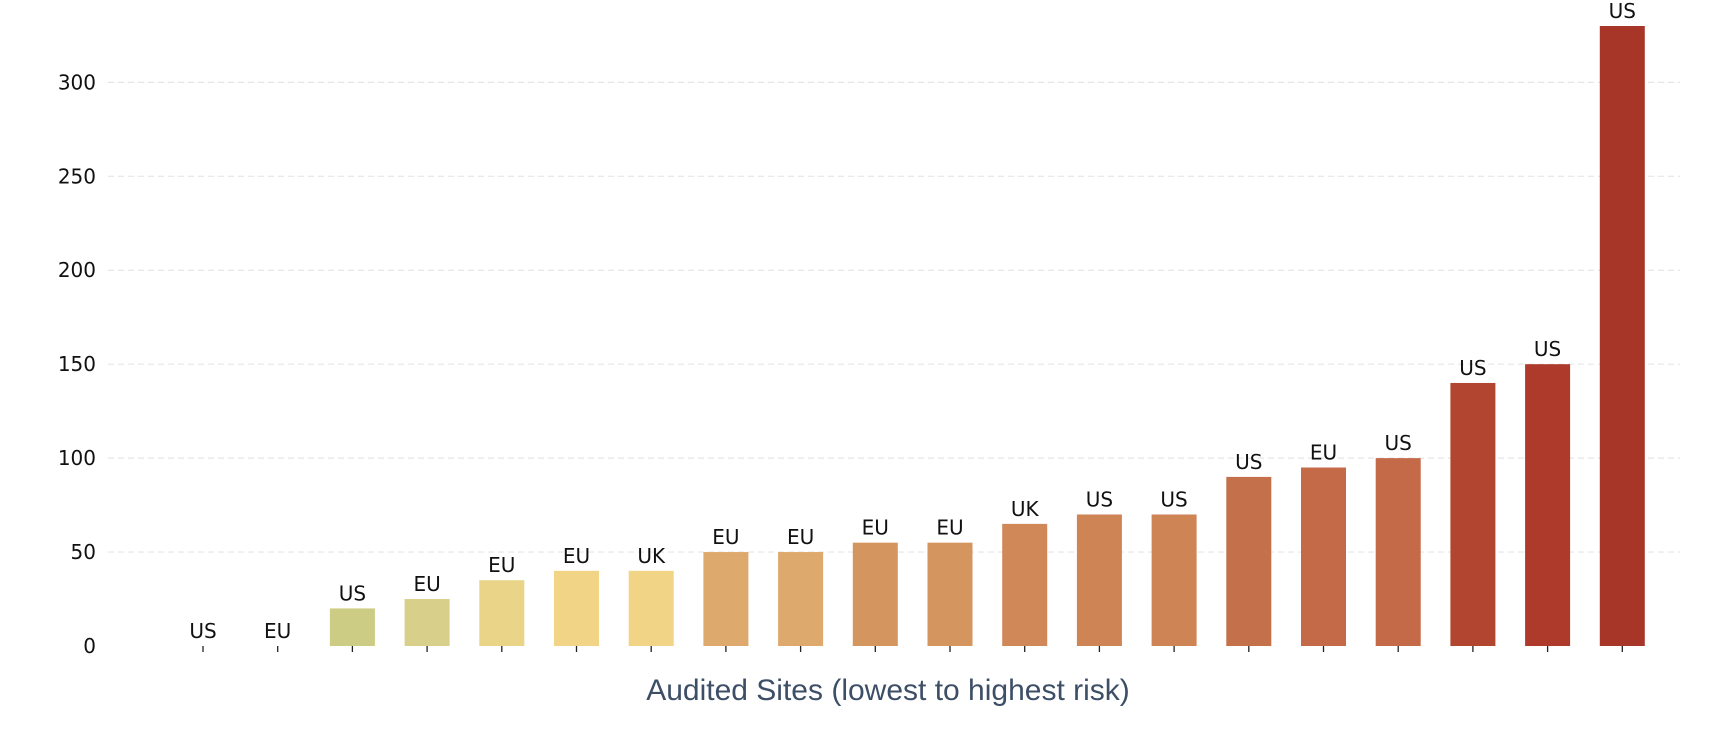  What do you see at coordinates (77, 82) in the screenshot?
I see `y-tick-label: 300` at bounding box center [77, 82].